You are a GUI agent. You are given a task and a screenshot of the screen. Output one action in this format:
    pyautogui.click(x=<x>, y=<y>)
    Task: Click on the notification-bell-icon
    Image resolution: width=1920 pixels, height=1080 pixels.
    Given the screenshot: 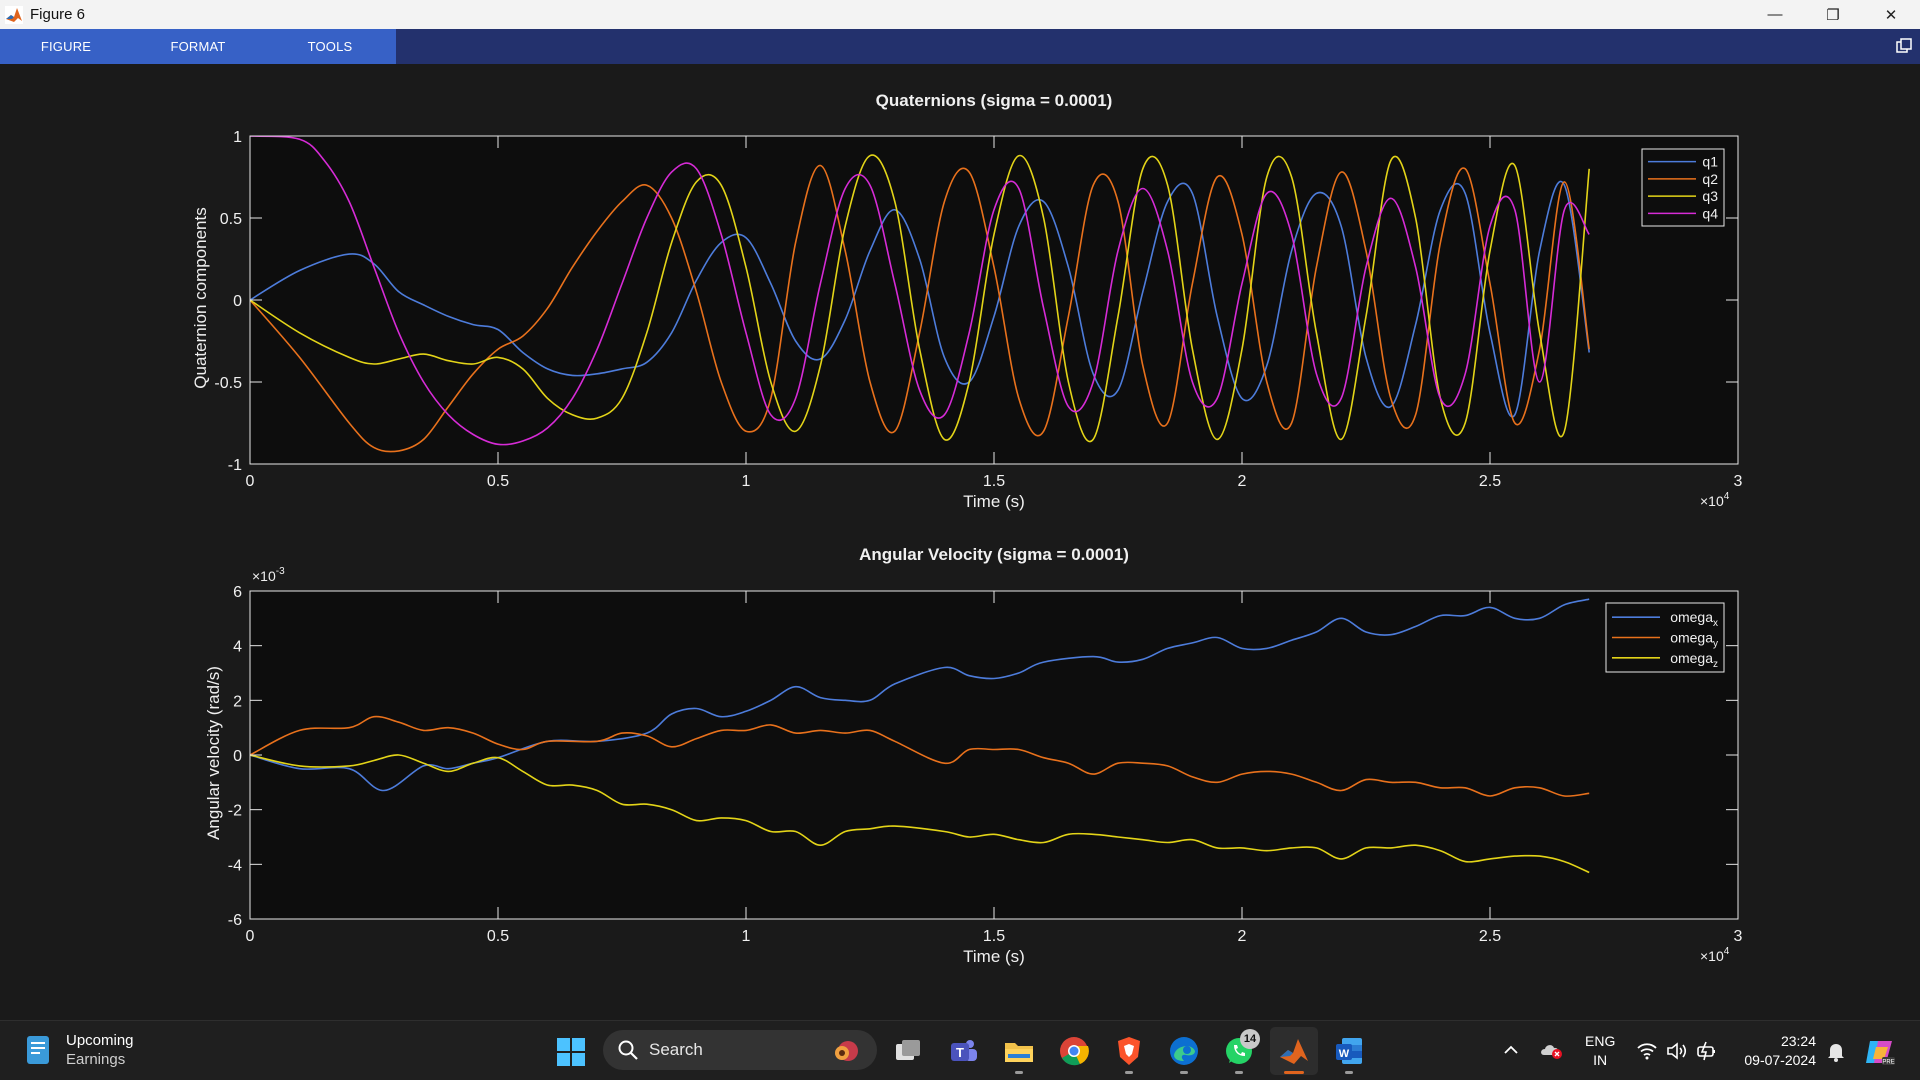 What is the action you would take?
    pyautogui.click(x=1836, y=1052)
    